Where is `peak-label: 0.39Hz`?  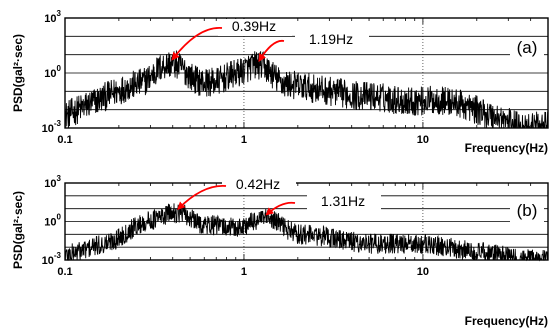 peak-label: 0.39Hz is located at coordinates (254, 26).